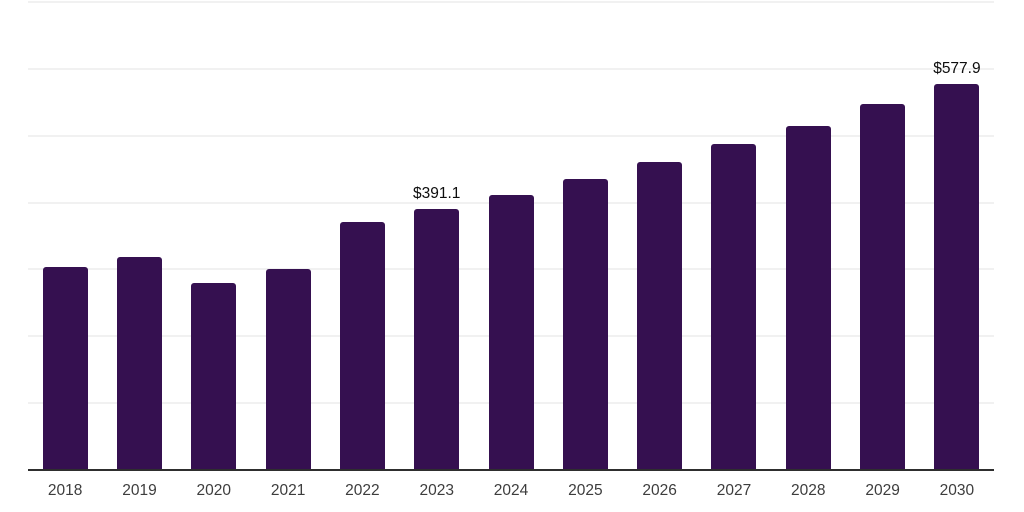 The width and height of the screenshot is (1024, 512). I want to click on x-tick-label-2028: 2028, so click(808, 490).